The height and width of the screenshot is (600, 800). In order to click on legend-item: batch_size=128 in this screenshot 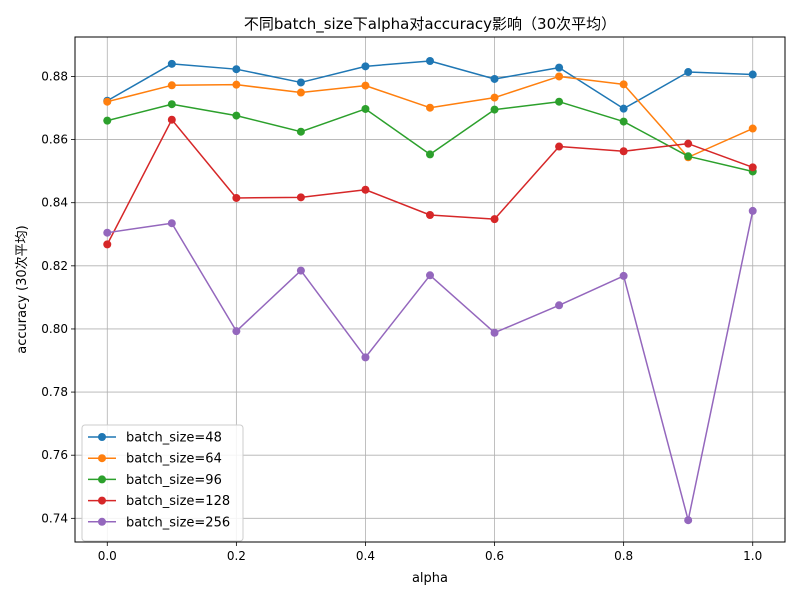, I will do `click(159, 501)`.